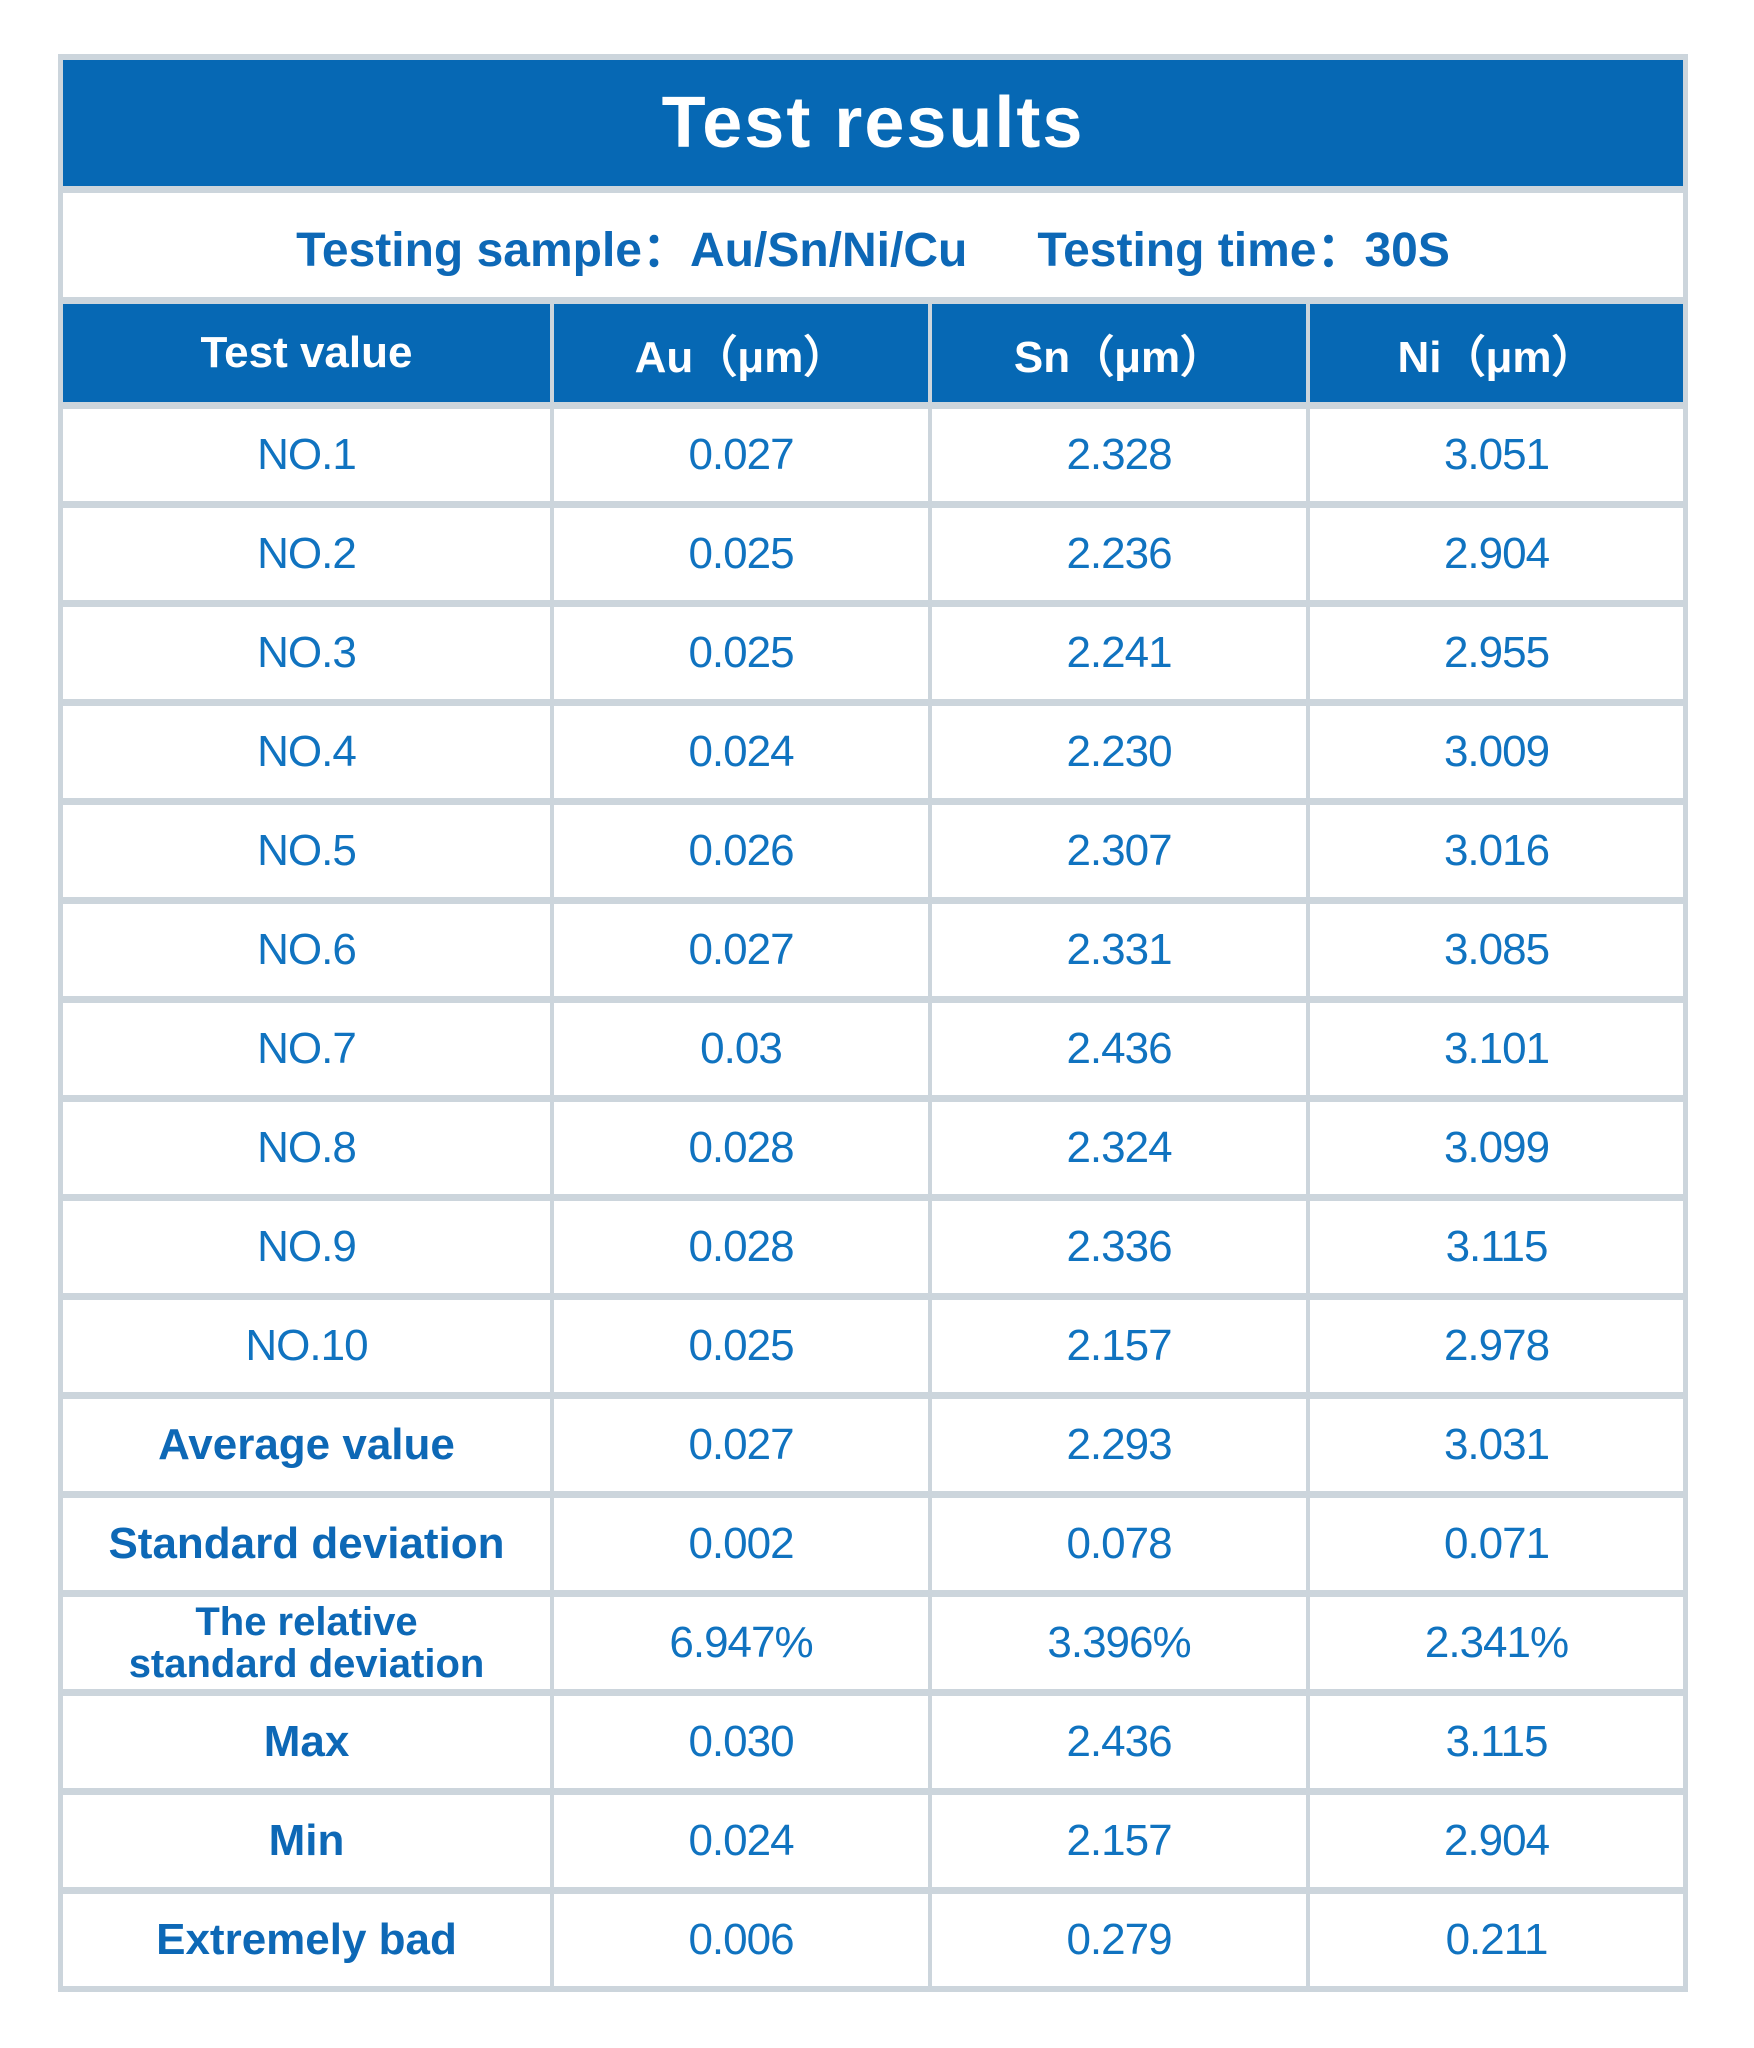 The image size is (1754, 2048). What do you see at coordinates (1496, 1049) in the screenshot?
I see `value-cell: 3.101` at bounding box center [1496, 1049].